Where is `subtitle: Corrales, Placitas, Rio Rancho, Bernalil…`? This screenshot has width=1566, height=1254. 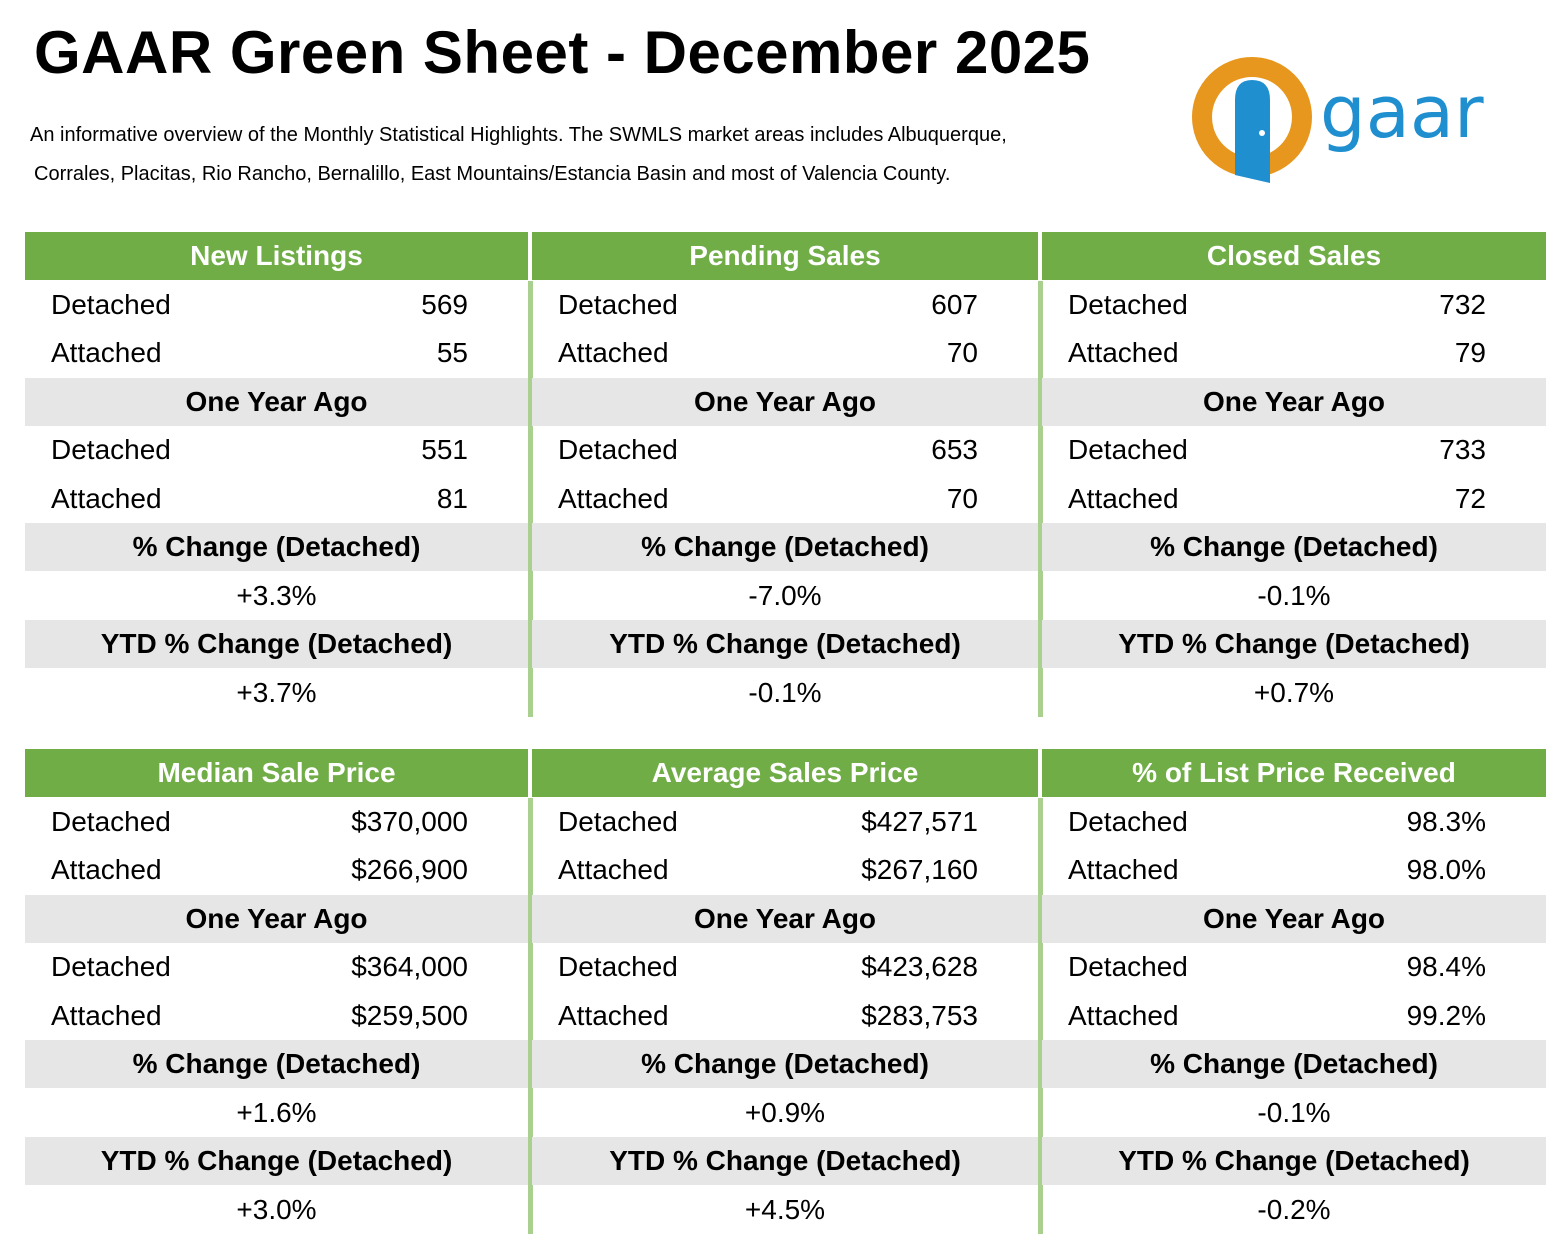
subtitle: Corrales, Placitas, Rio Rancho, Bernalil… is located at coordinates (492, 174).